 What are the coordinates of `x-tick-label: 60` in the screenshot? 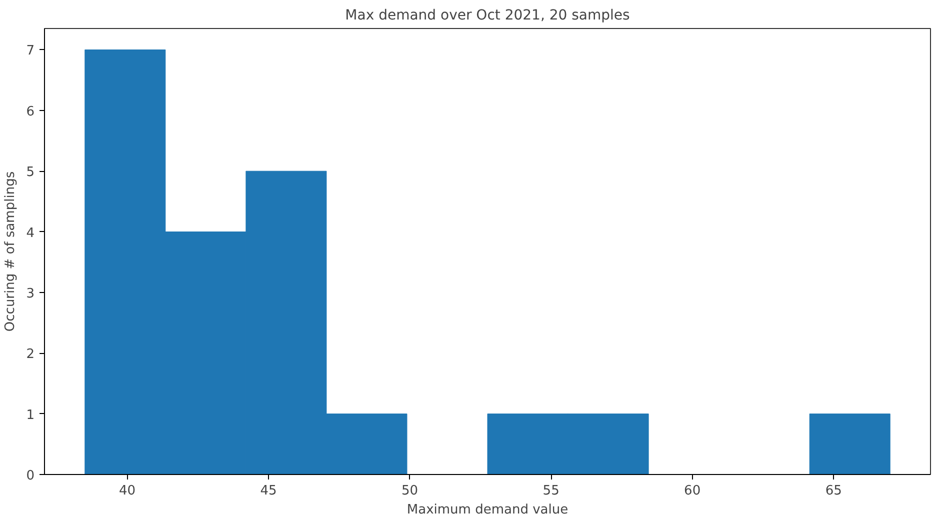 It's located at (692, 491).